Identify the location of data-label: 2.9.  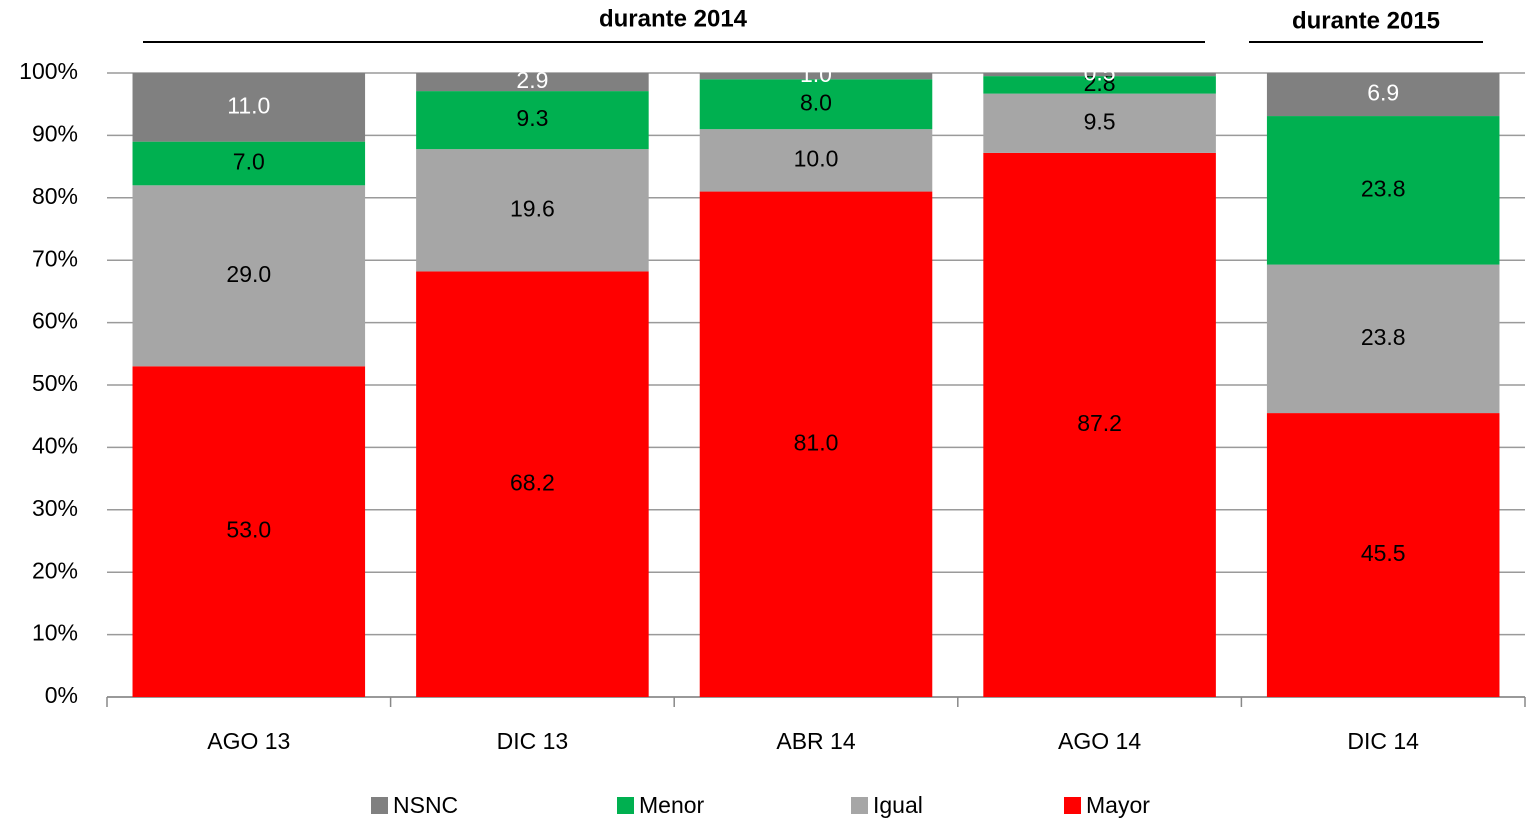
(532, 80).